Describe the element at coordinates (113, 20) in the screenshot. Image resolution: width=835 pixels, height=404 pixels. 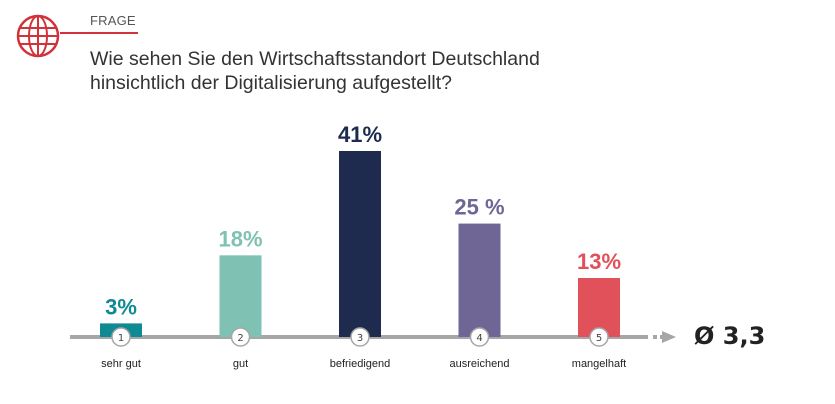
I see `section-tag: FRAGE` at that location.